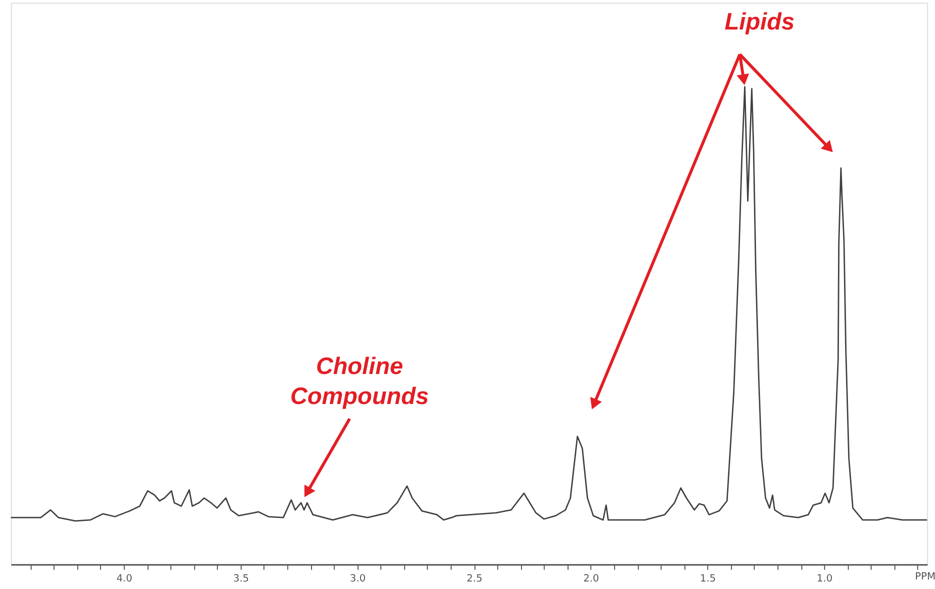 Image resolution: width=935 pixels, height=589 pixels. Describe the element at coordinates (925, 577) in the screenshot. I see `x-axis-title: PPM` at that location.